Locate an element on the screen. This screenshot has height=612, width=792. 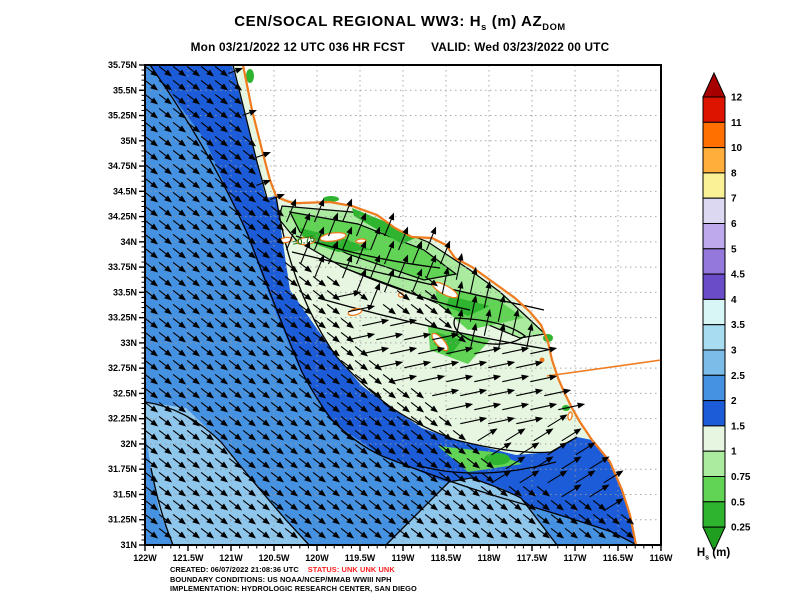
colorbar-tick-label: 5 is located at coordinates (734, 249).